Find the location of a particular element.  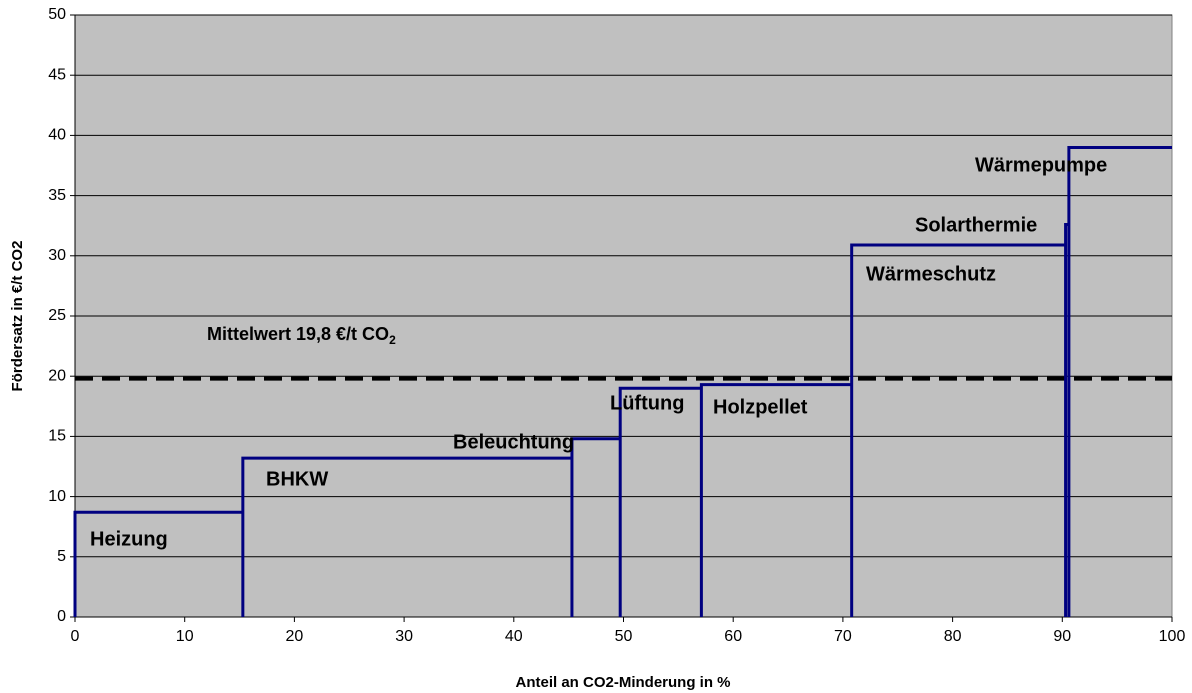

y-tick-label: 35 is located at coordinates (57, 195).